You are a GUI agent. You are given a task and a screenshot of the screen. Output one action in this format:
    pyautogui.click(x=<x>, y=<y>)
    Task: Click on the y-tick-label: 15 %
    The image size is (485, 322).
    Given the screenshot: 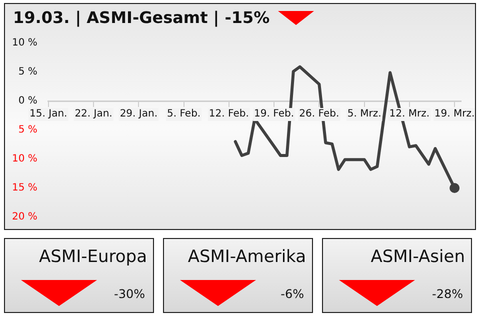 What is the action you would take?
    pyautogui.click(x=25, y=188)
    